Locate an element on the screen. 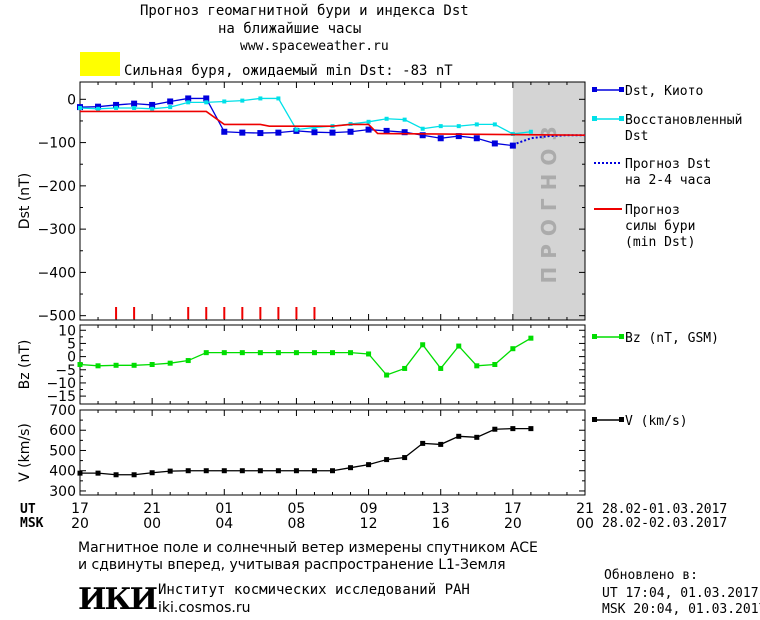 This screenshot has height=620, width=760. y-tick-label: −15 is located at coordinates (61, 397).